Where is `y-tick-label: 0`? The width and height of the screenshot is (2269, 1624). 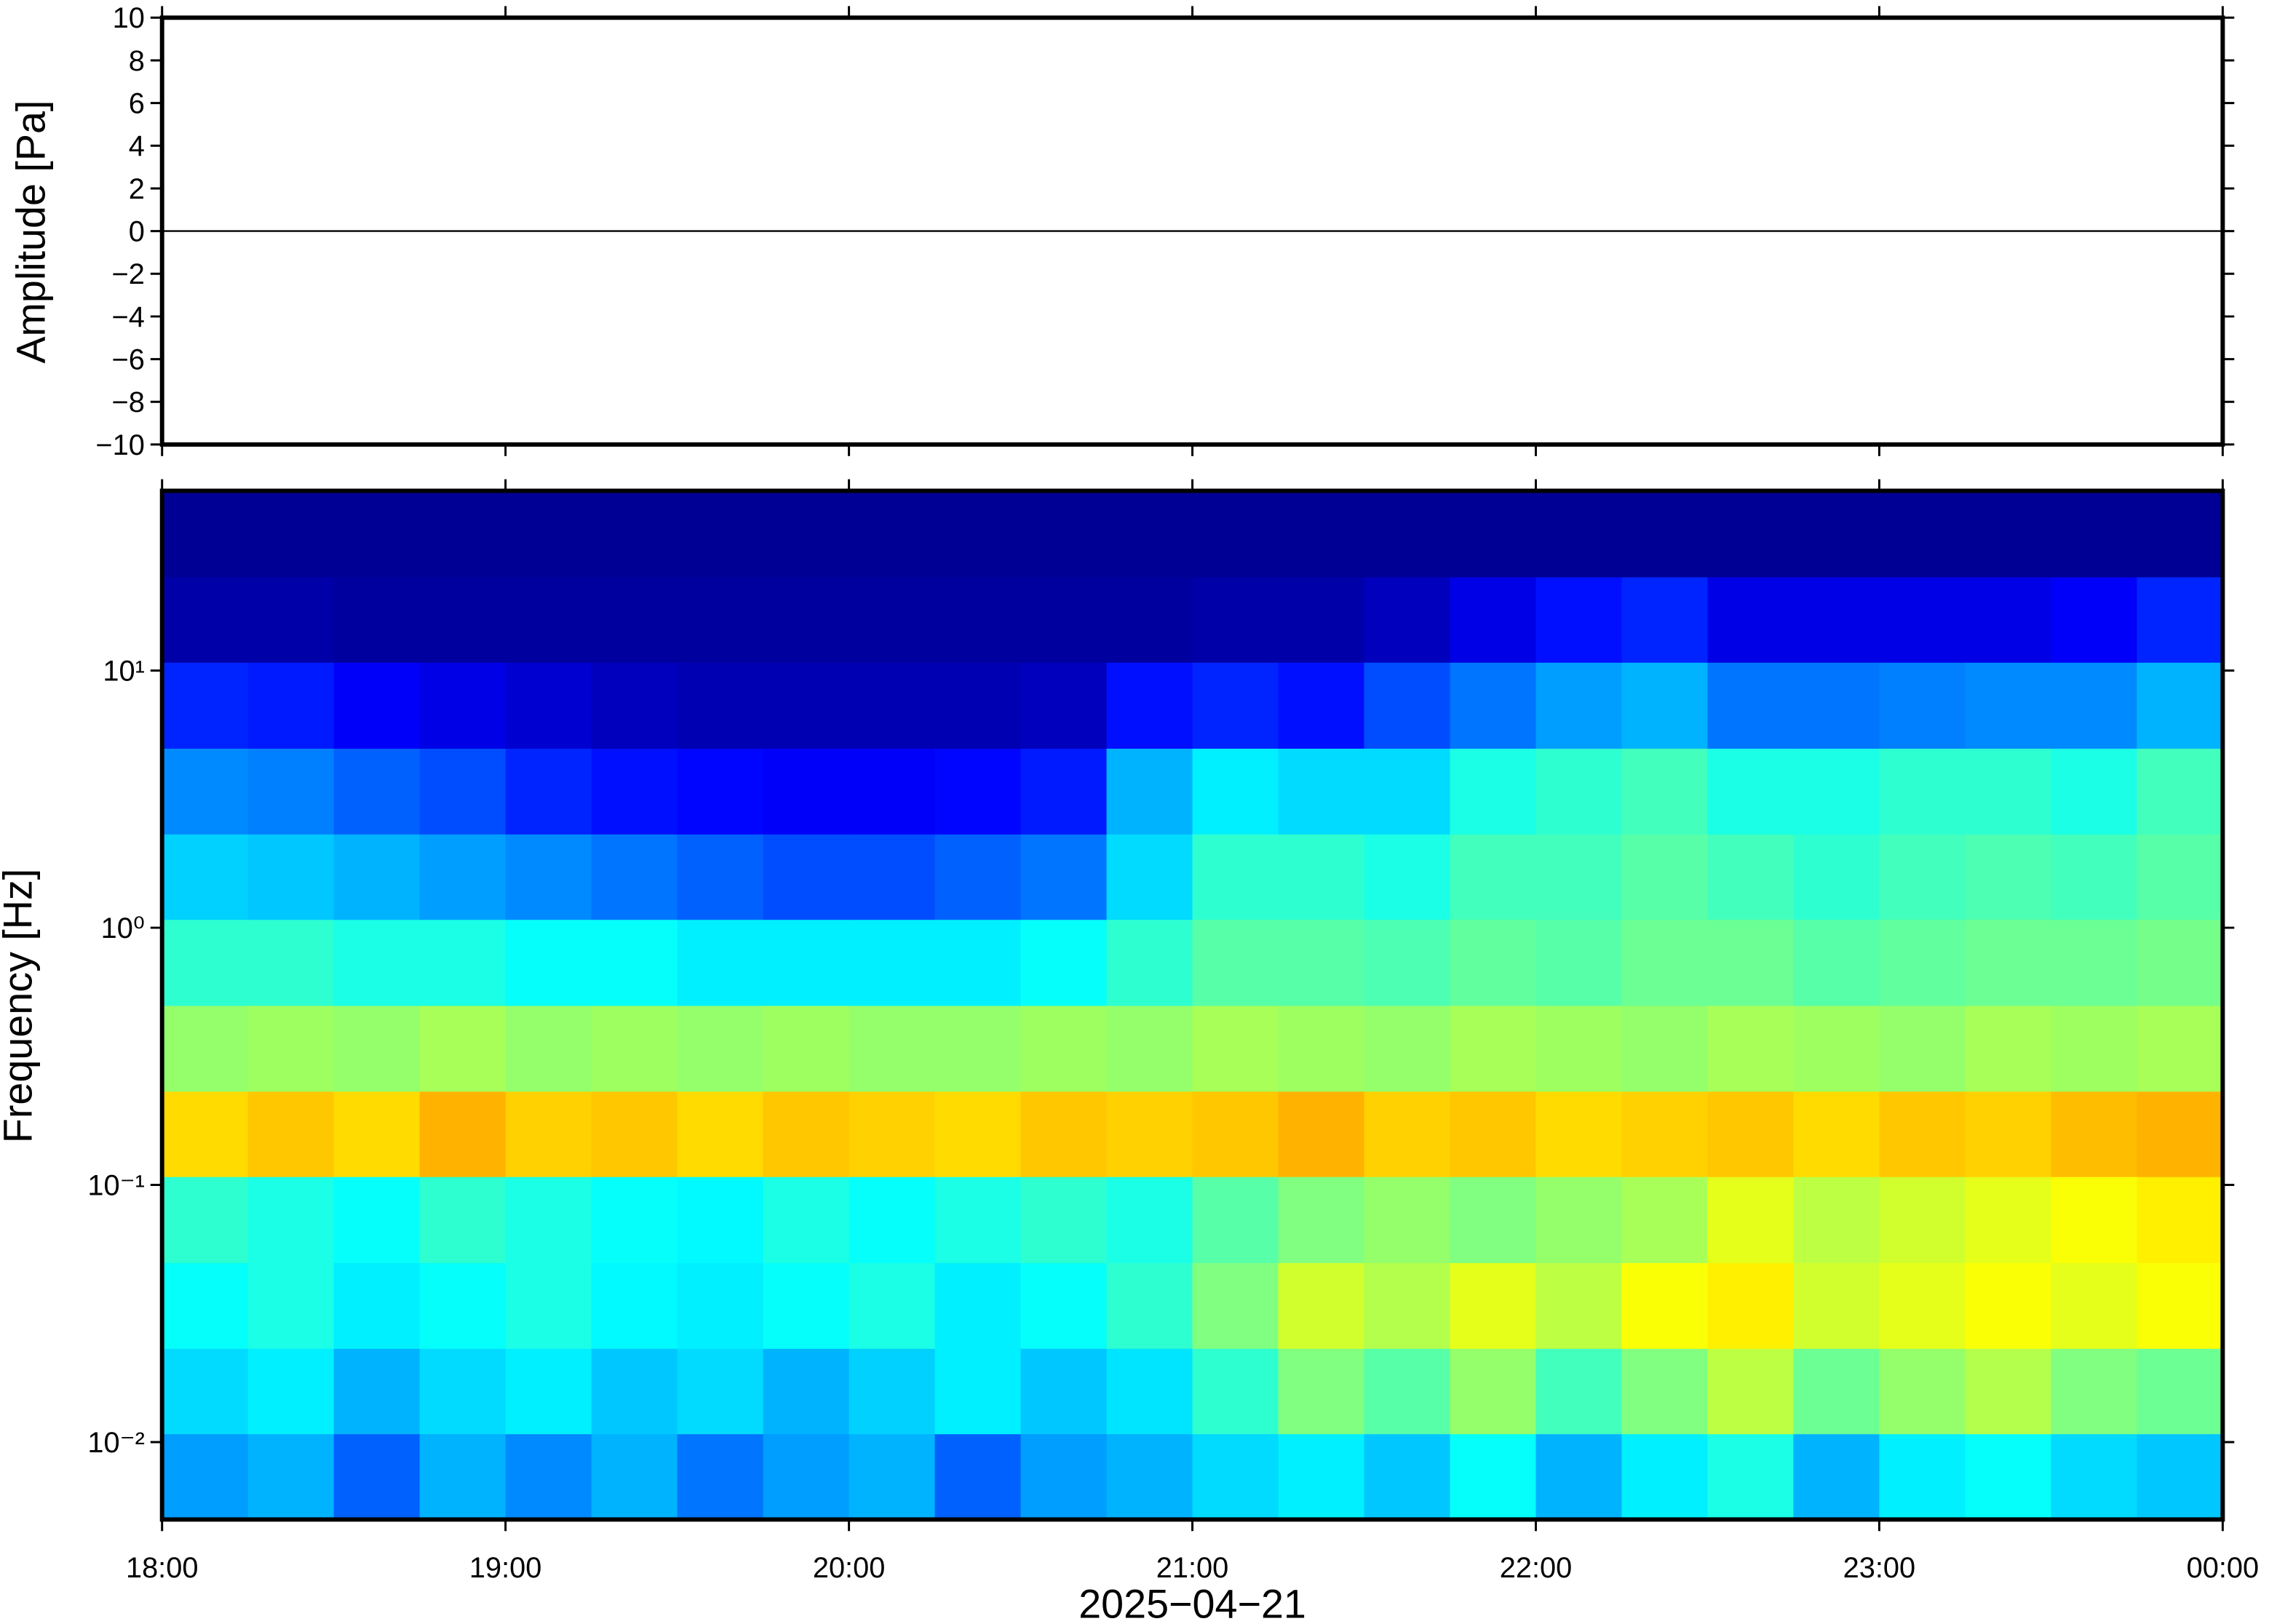
y-tick-label: 0 is located at coordinates (137, 232).